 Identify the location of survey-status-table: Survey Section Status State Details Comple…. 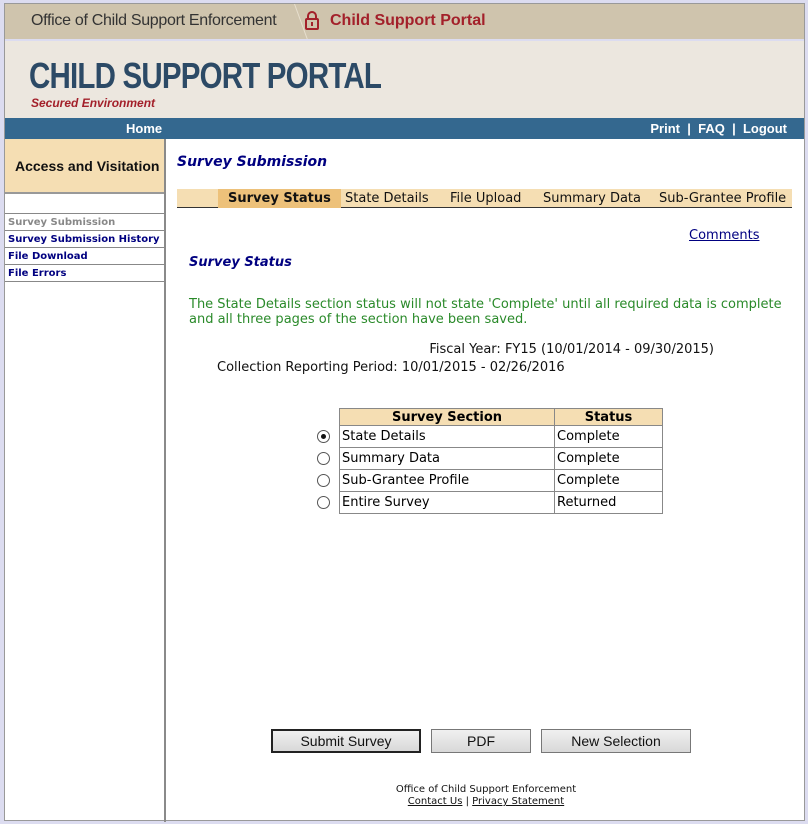
(501, 461).